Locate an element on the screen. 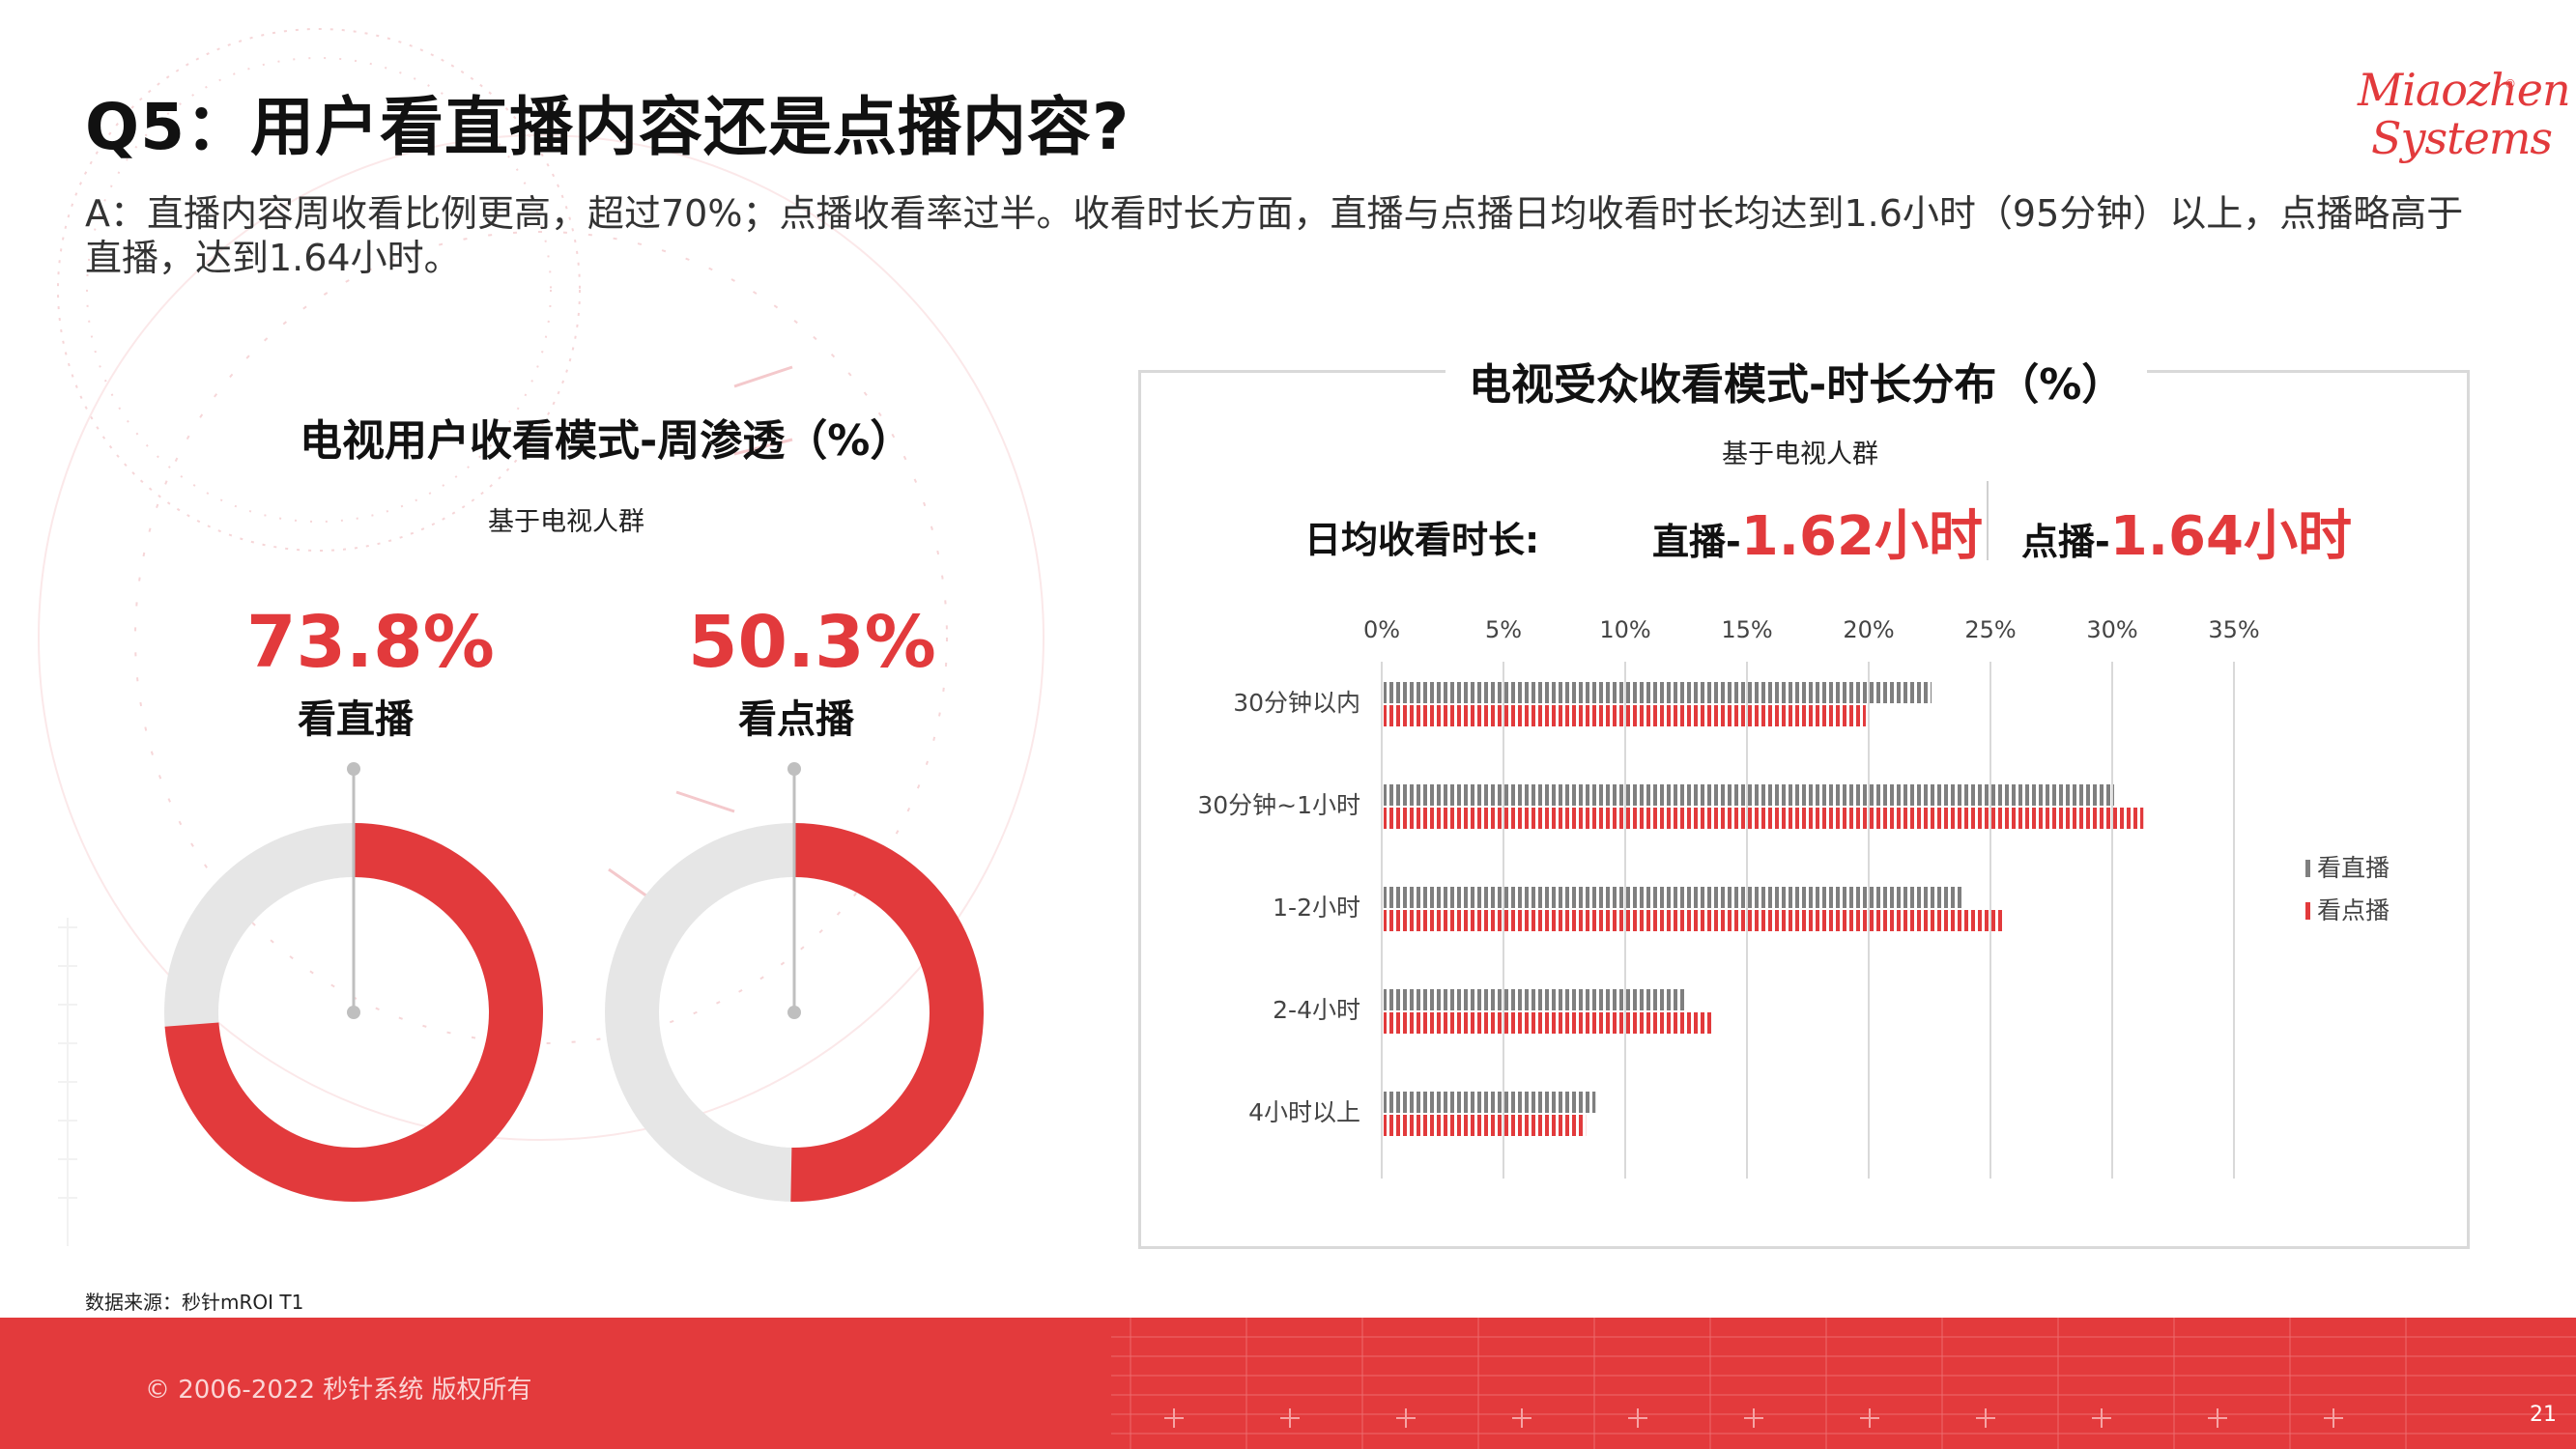 The height and width of the screenshot is (1449, 2576). vod-penetration-label: 看点播 is located at coordinates (796, 719).